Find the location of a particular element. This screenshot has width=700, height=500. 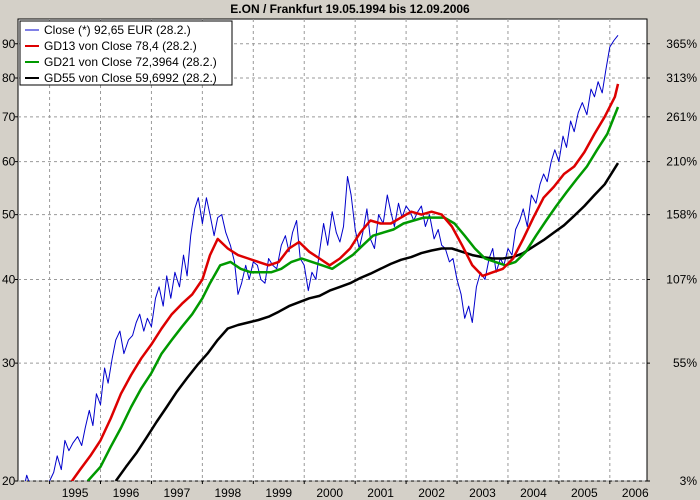

y-tick-label-left: 90 is located at coordinates (9, 44).